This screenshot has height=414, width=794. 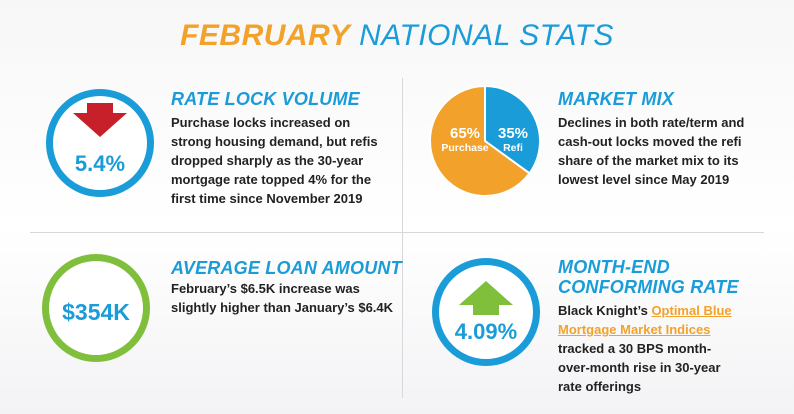 I want to click on conforming-rate-heading: MONTH-END CONFORMING RATE, so click(x=648, y=277).